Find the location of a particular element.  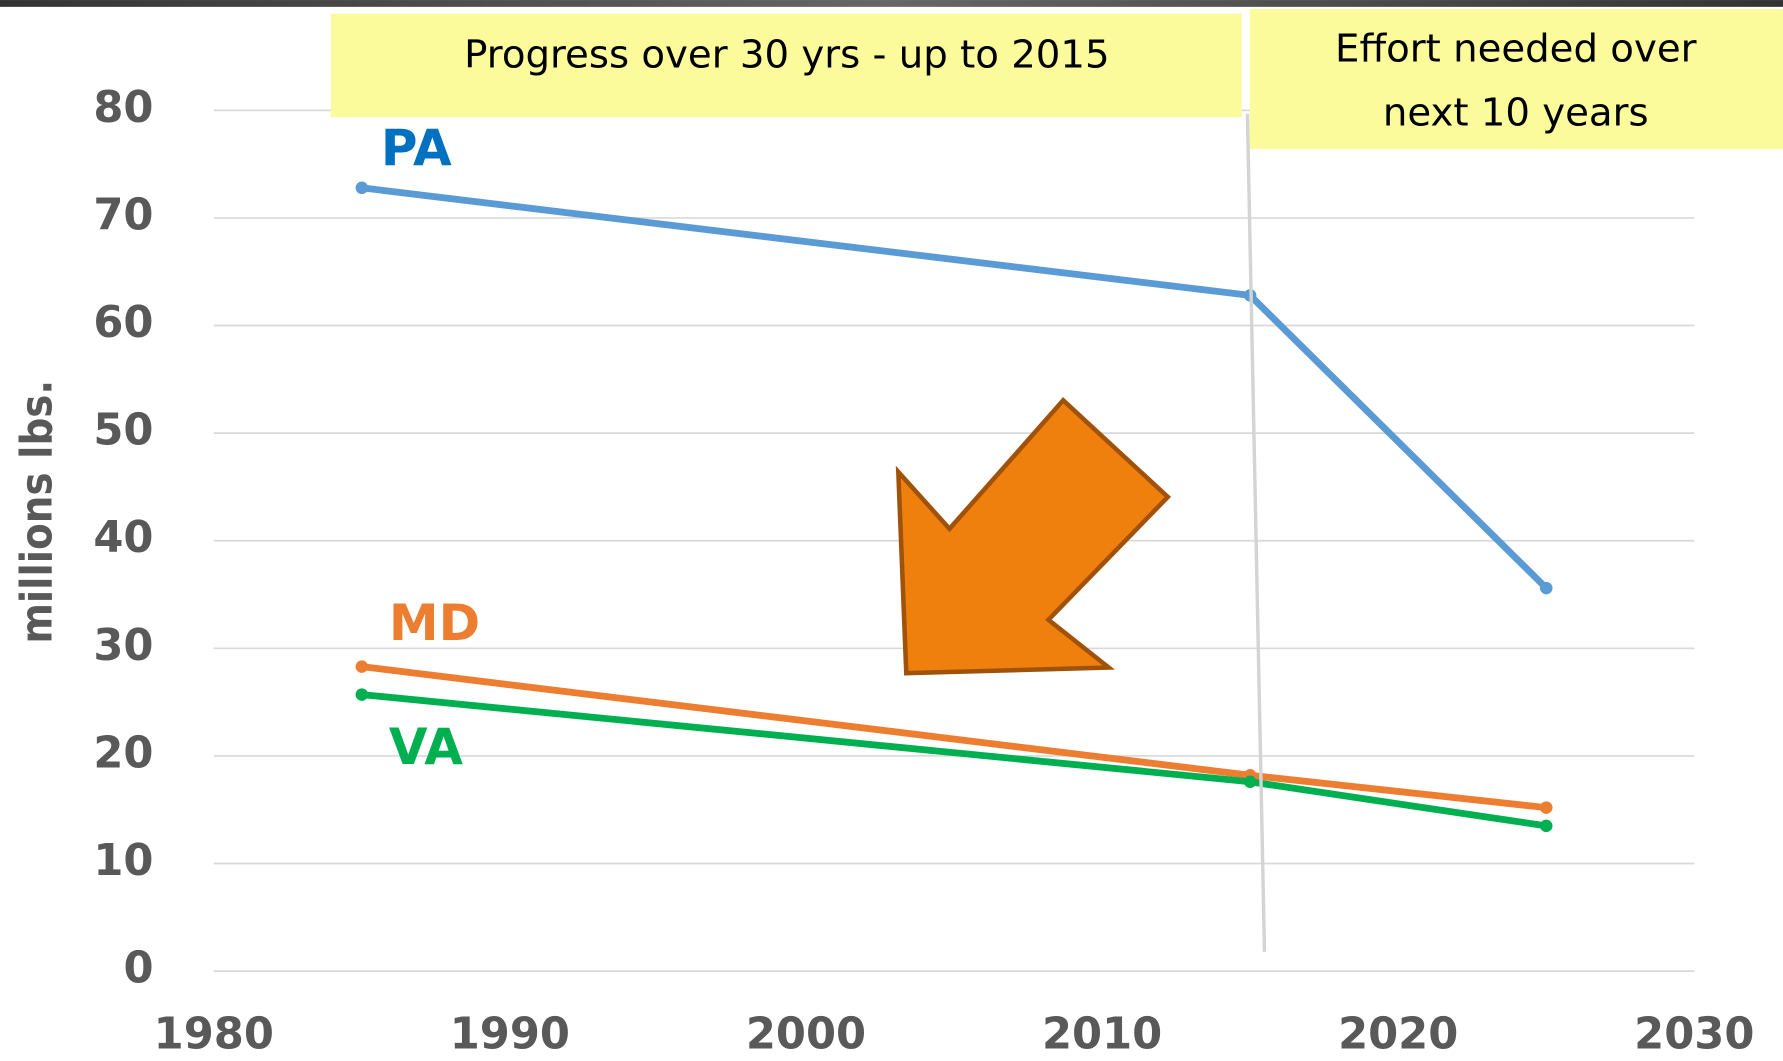

y-axis-label: millions lbs. is located at coordinates (37, 512).